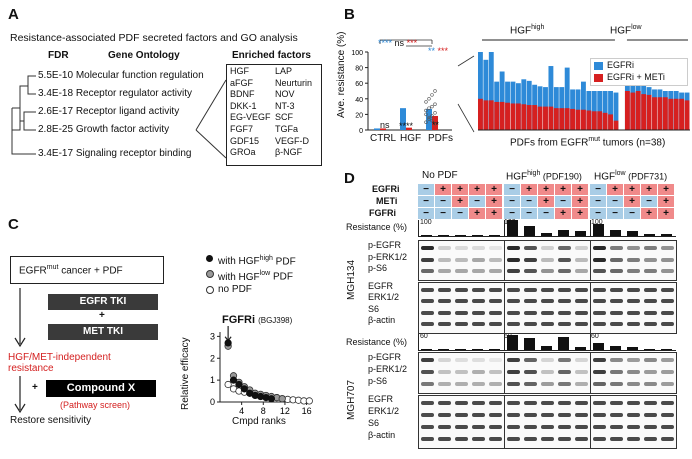 This screenshot has height=459, width=692. I want to click on header-ontology: Gene Ontology, so click(144, 55).